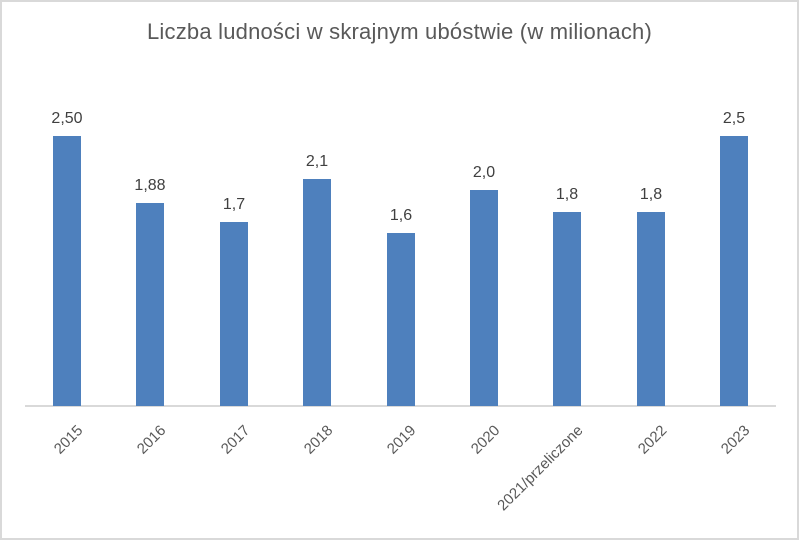 The image size is (799, 540). Describe the element at coordinates (150, 185) in the screenshot. I see `bar-value-label: 1,88` at that location.